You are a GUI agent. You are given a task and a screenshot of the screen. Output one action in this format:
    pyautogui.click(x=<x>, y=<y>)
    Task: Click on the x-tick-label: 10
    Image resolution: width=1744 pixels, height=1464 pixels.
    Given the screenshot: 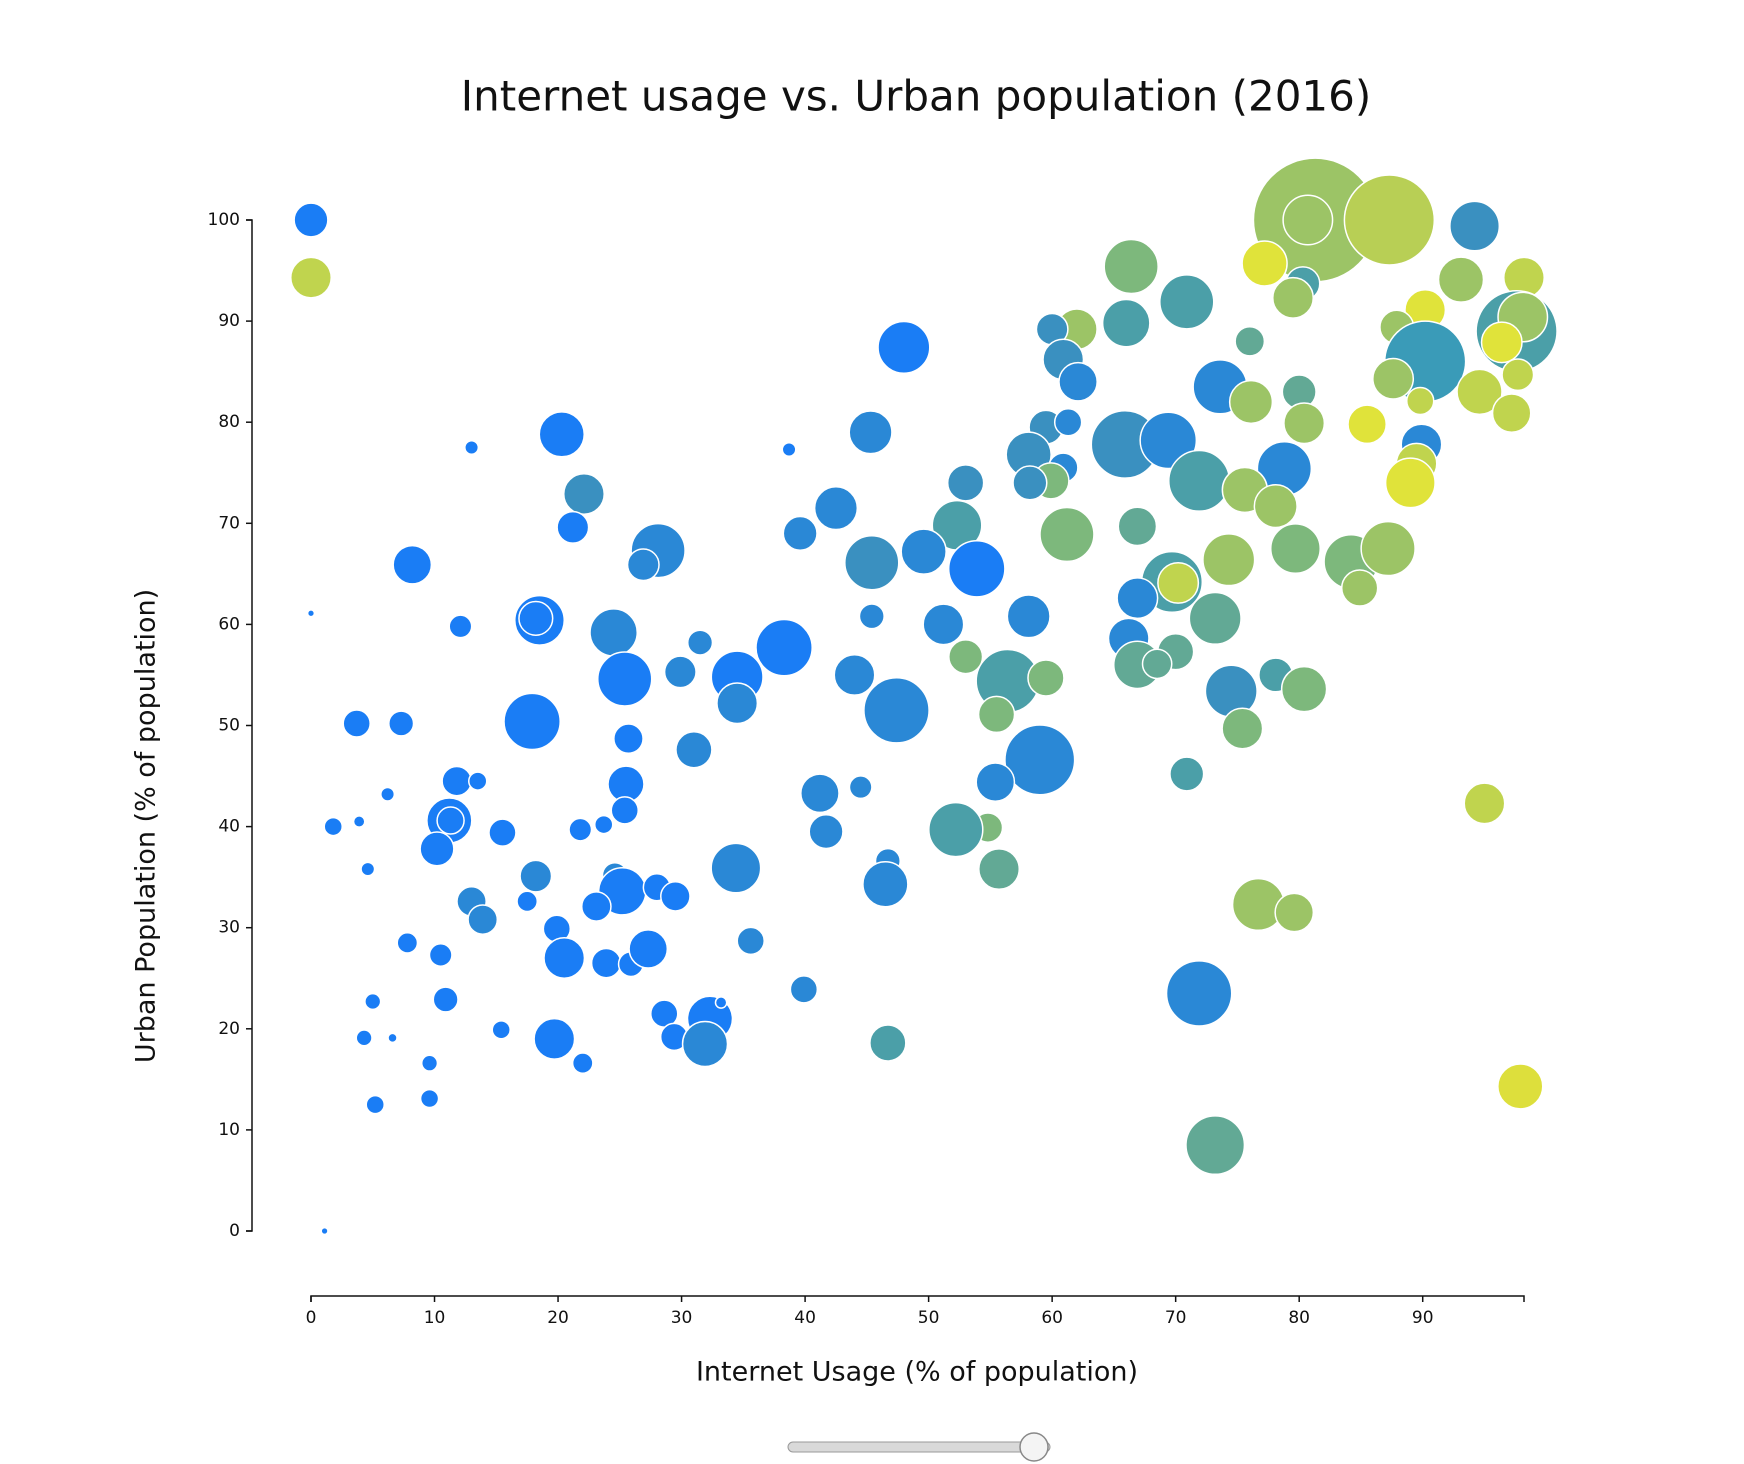 What is the action you would take?
    pyautogui.click(x=435, y=1318)
    